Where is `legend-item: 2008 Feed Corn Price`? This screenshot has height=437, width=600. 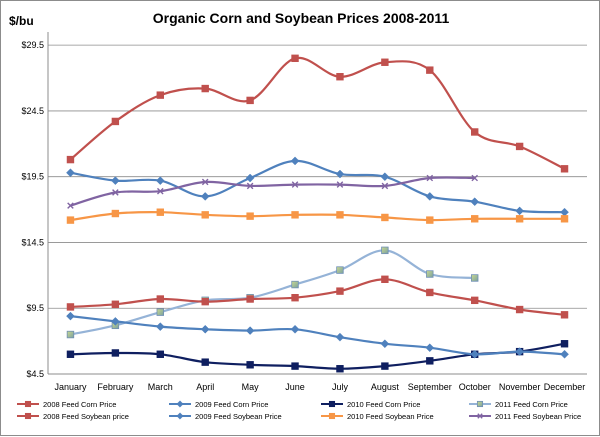
legend-item: 2008 Feed Corn Price is located at coordinates (66, 404).